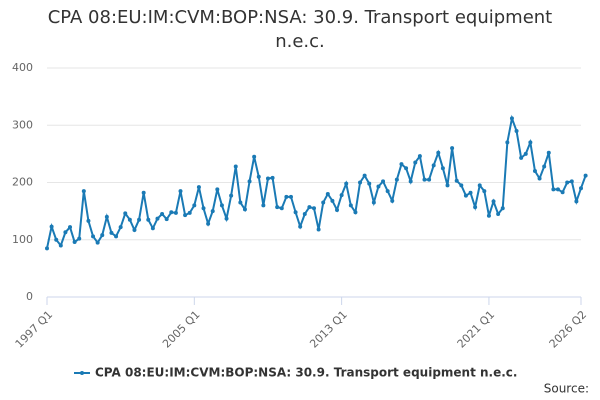 This screenshot has height=400, width=600. Describe the element at coordinates (22, 239) in the screenshot. I see `y-tick-label: 100` at that location.